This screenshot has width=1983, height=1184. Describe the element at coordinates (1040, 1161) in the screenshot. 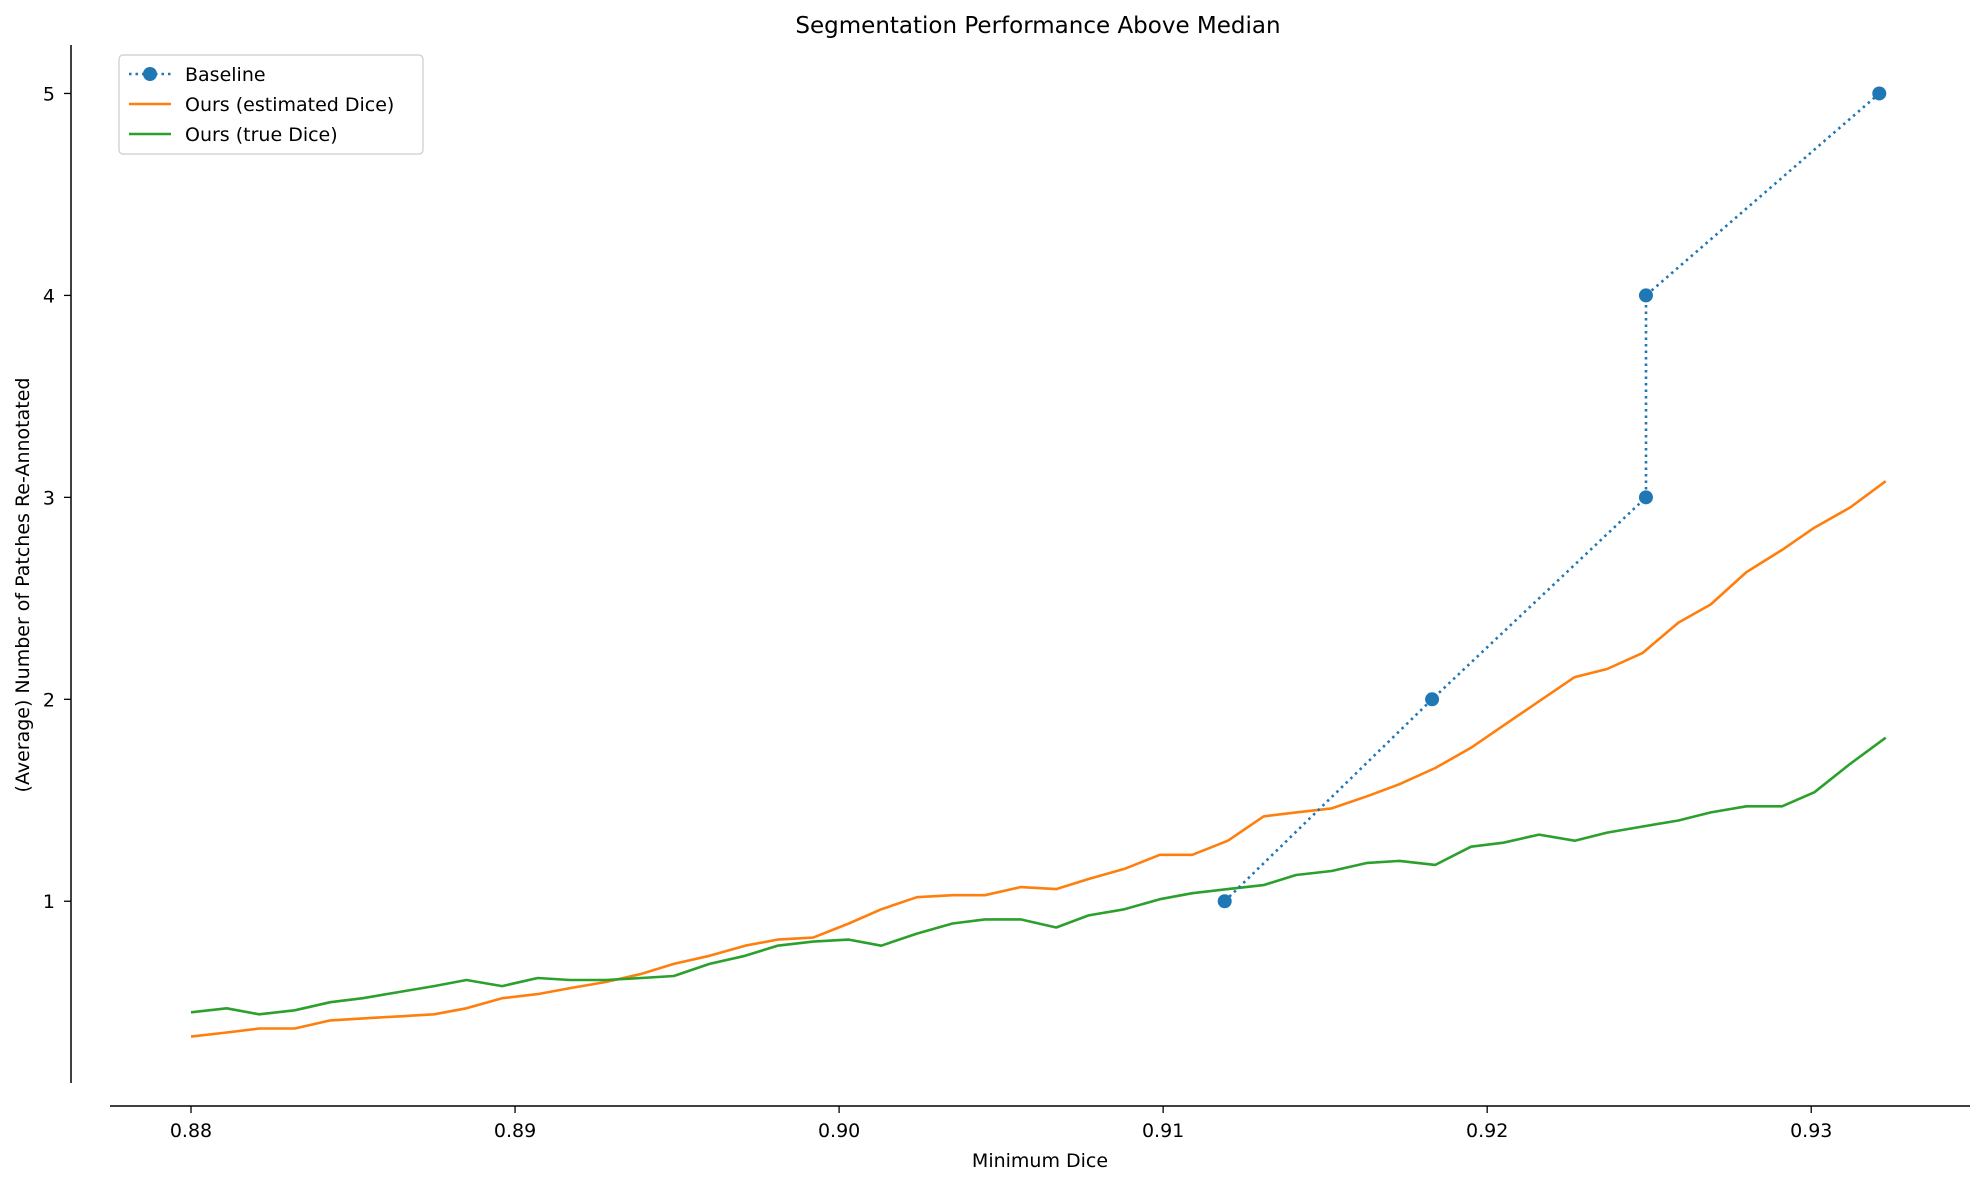

I see `x-axis-label: Minimum Dice` at that location.